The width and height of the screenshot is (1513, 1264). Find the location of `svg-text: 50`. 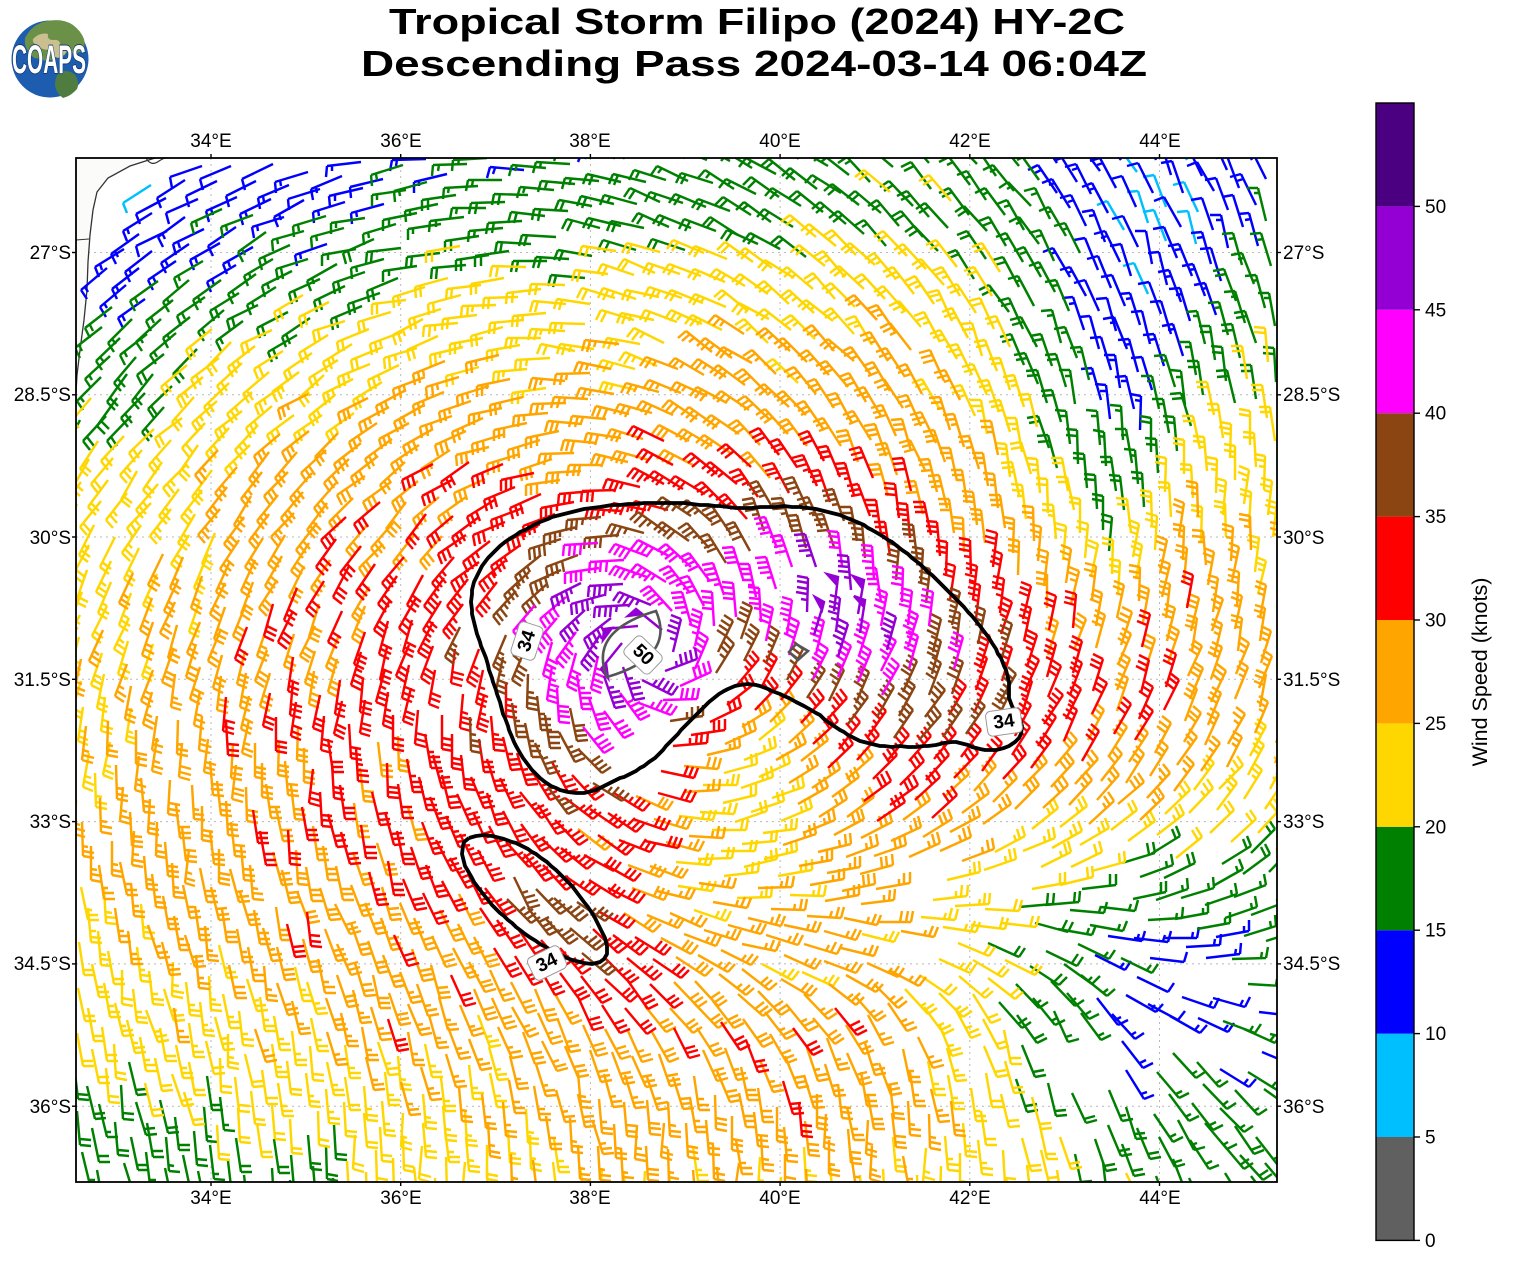

svg-text: 50 is located at coordinates (1435, 207).